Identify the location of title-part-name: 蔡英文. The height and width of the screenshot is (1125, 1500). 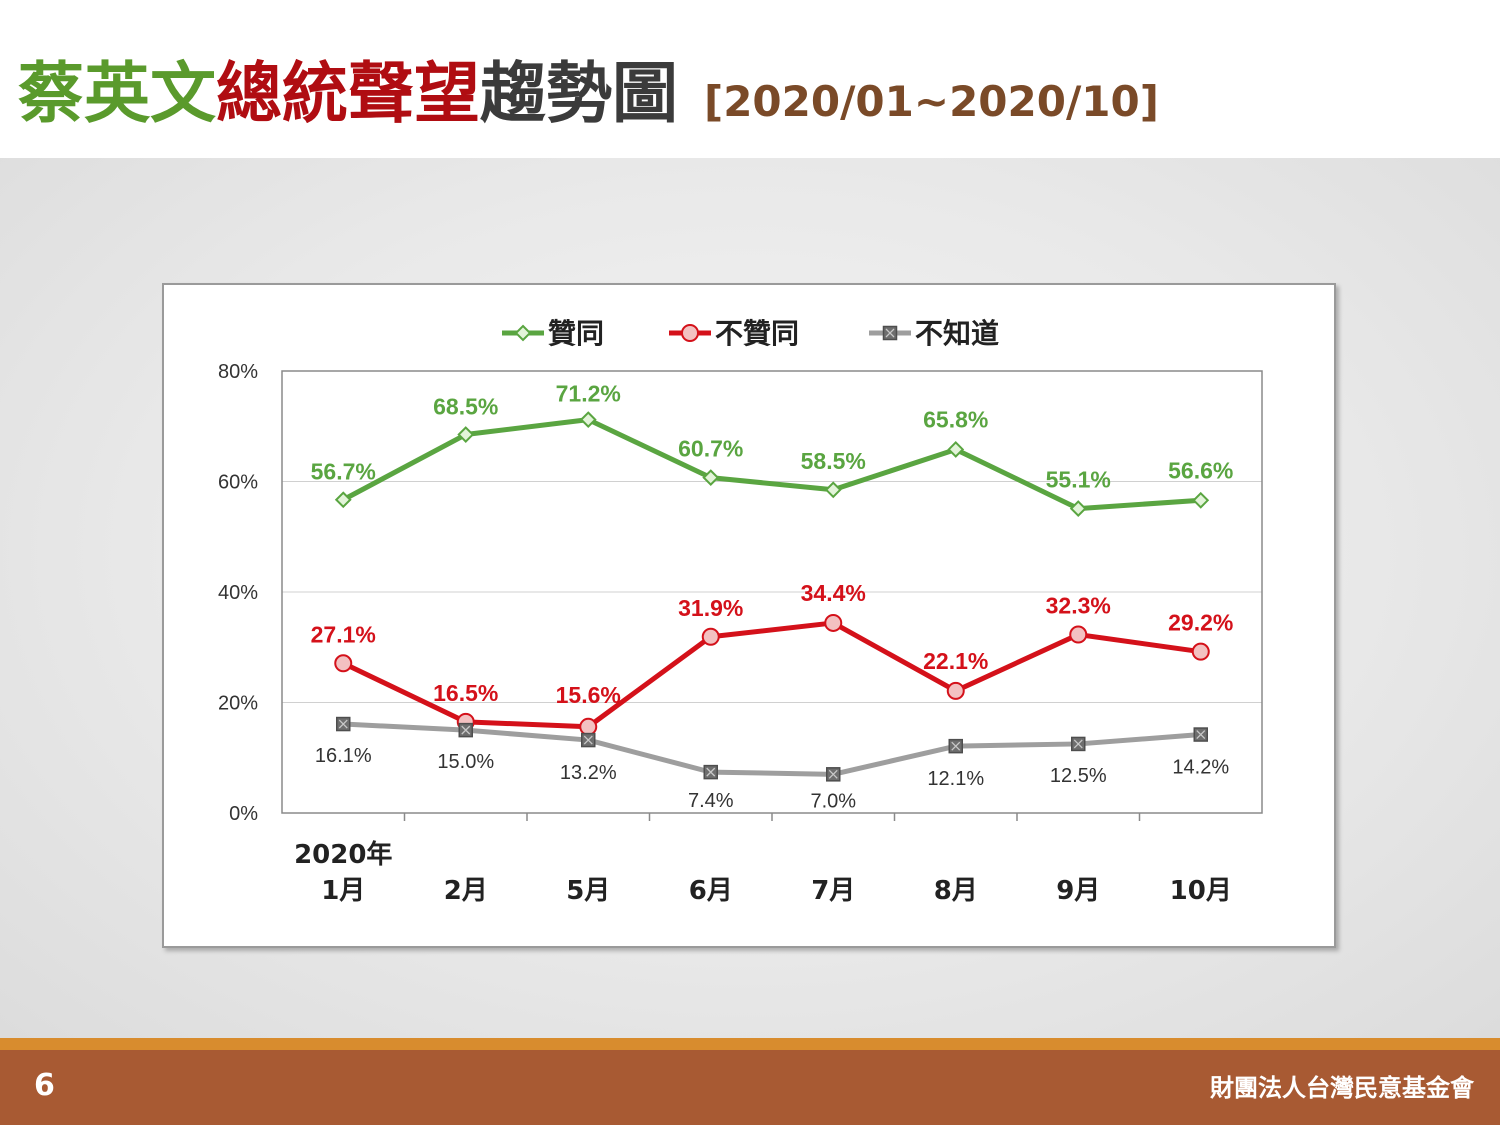
(117, 93).